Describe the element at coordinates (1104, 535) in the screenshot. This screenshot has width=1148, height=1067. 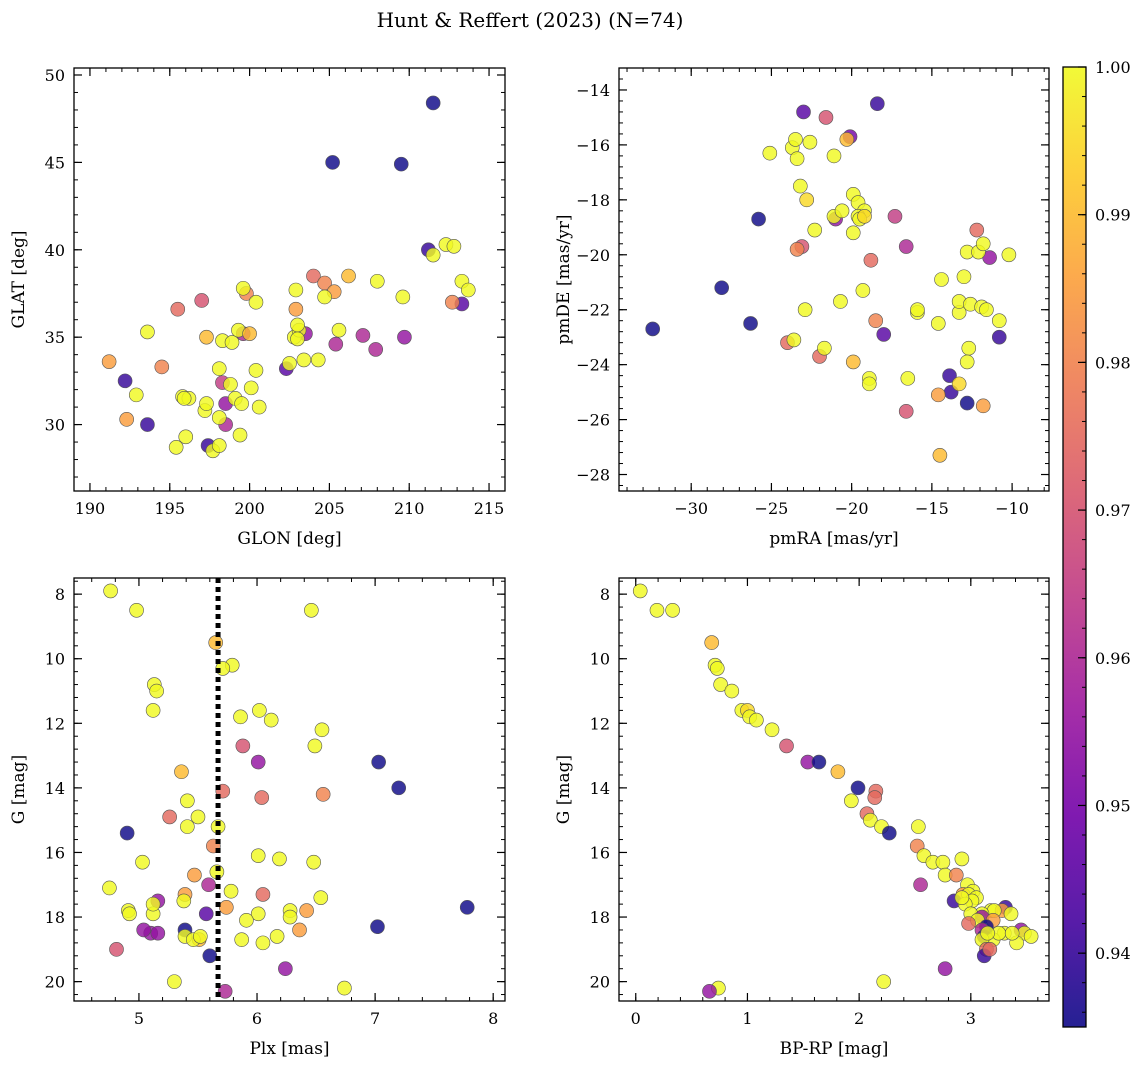
I see `colorbar-ticks: 0.94 0.95 0.96 0.97 0.98 0.99 1.00` at that location.